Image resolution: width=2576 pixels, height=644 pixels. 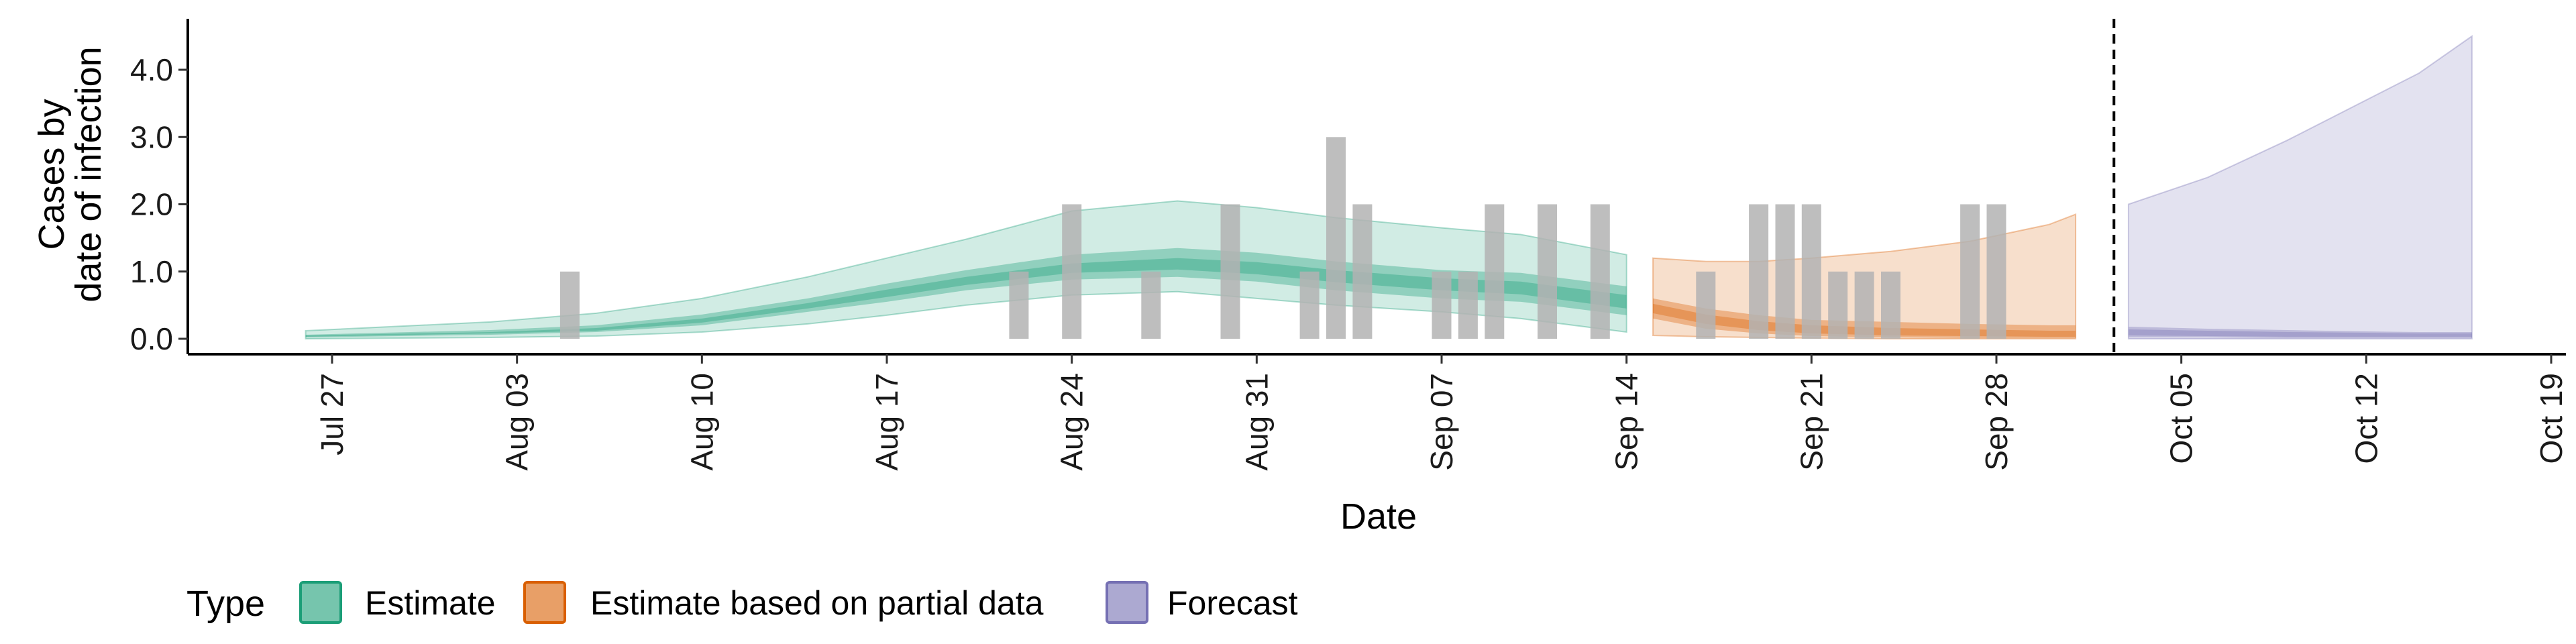 What do you see at coordinates (430, 603) in the screenshot?
I see `legend-label: Estimate` at bounding box center [430, 603].